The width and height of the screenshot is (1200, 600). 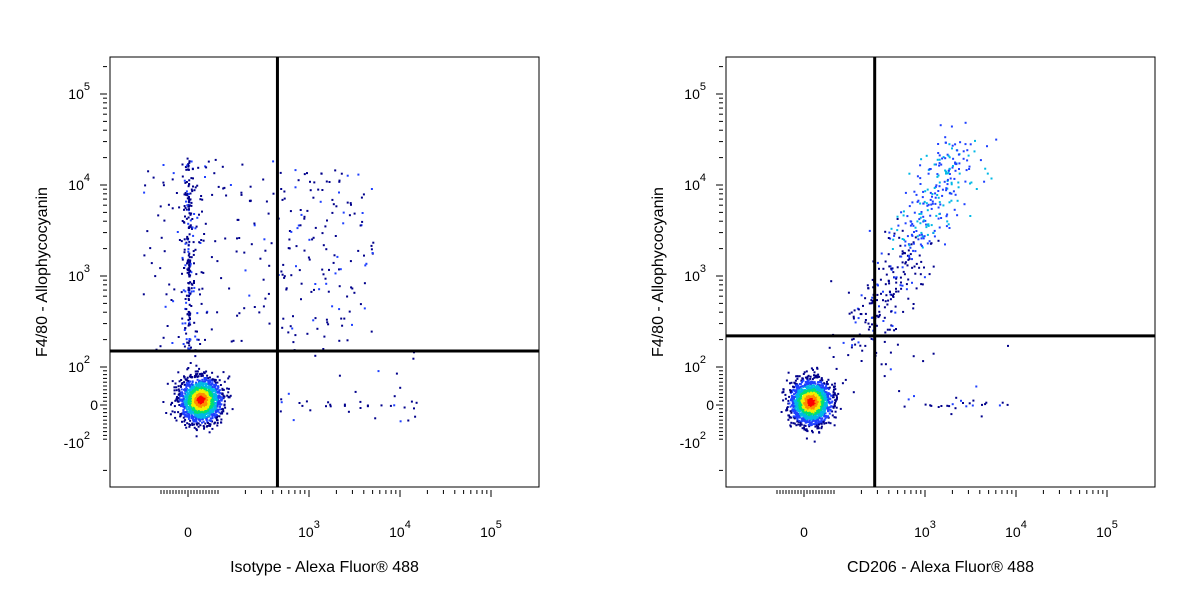 I want to click on x-tick-label: 105, so click(x=1107, y=529).